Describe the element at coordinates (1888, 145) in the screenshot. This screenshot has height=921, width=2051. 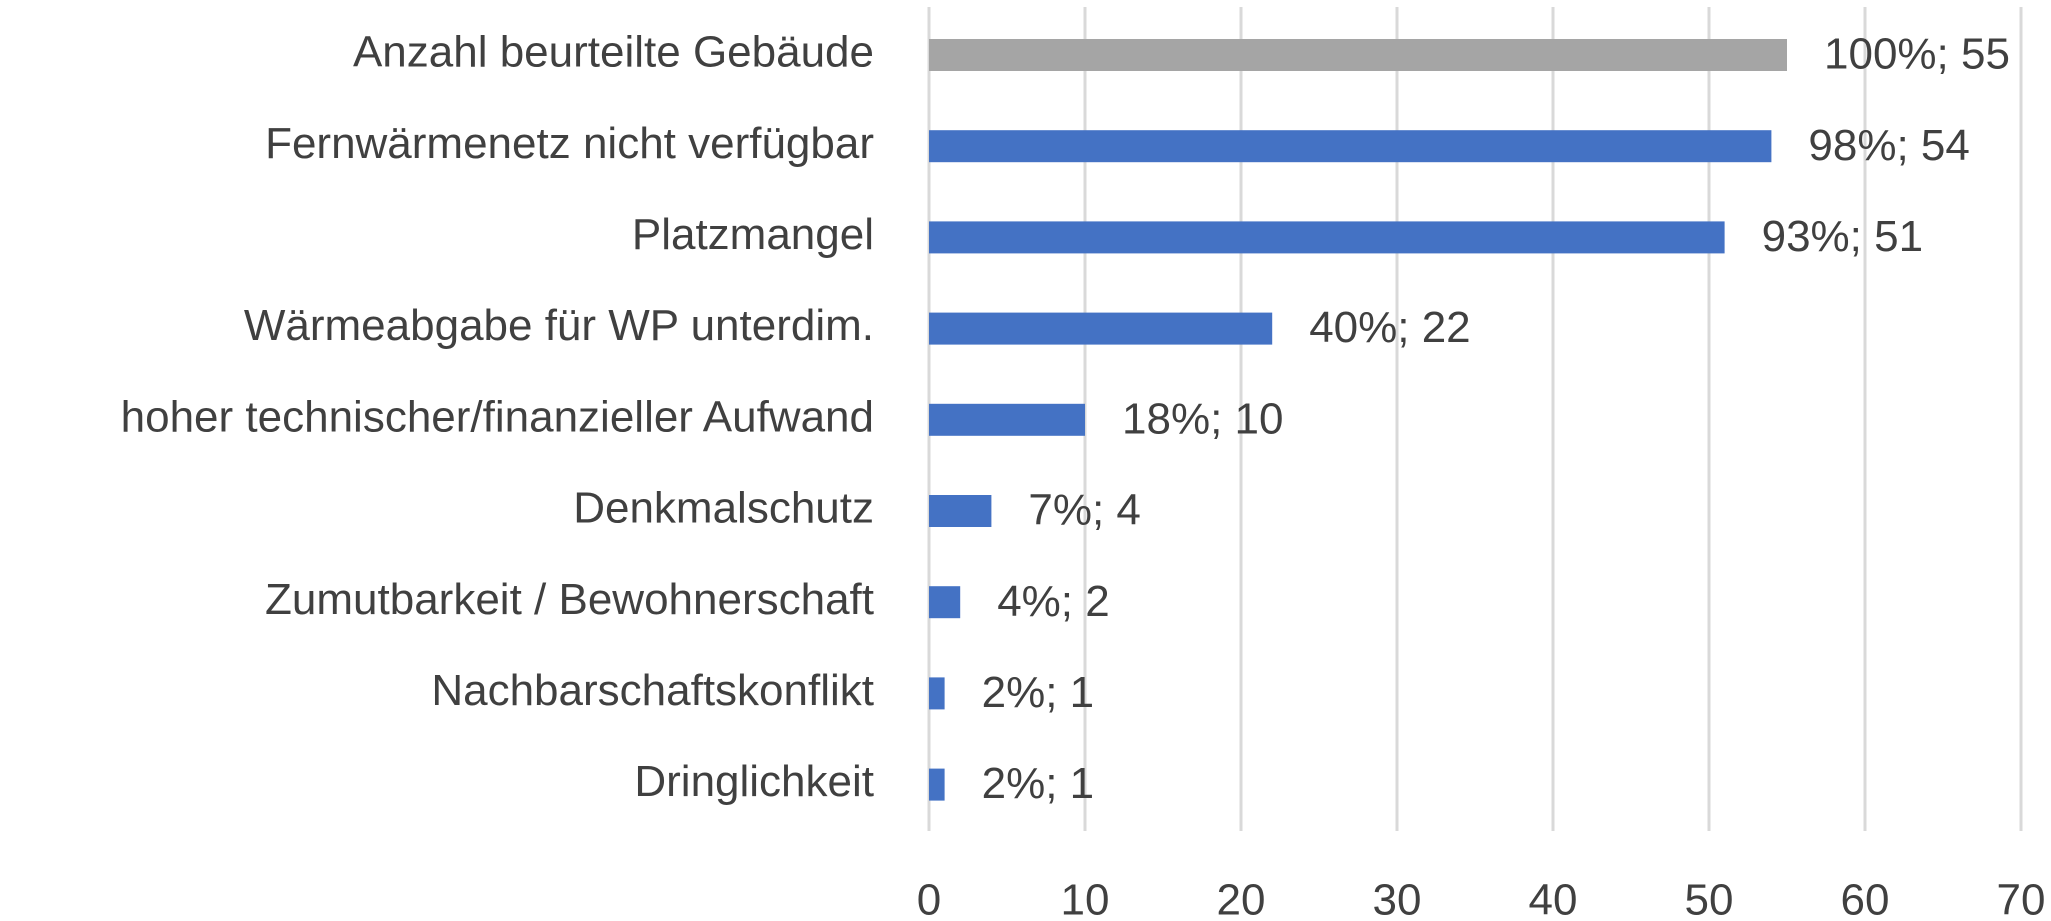
I see `data-label: 98%; 54` at that location.